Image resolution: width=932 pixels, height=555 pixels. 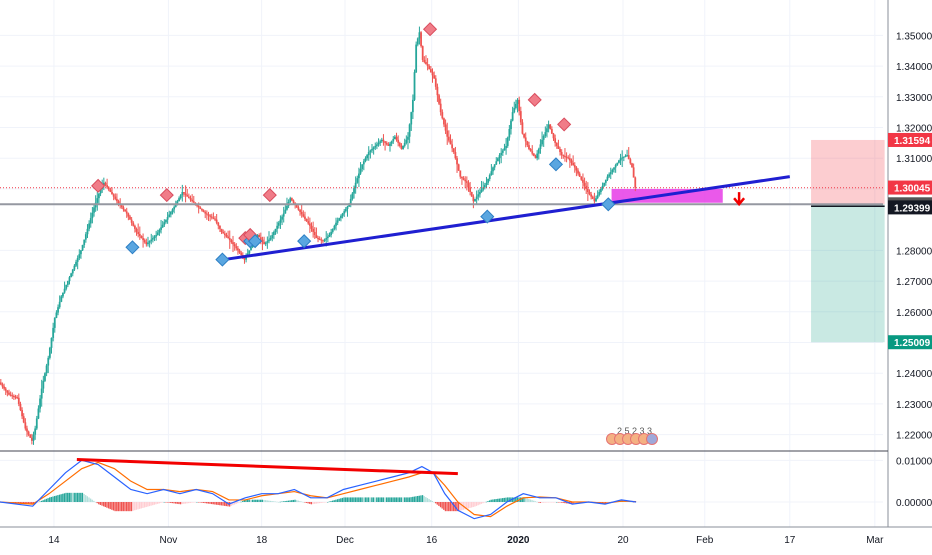 I want to click on price-tick-label: 1.33000, so click(x=914, y=98).